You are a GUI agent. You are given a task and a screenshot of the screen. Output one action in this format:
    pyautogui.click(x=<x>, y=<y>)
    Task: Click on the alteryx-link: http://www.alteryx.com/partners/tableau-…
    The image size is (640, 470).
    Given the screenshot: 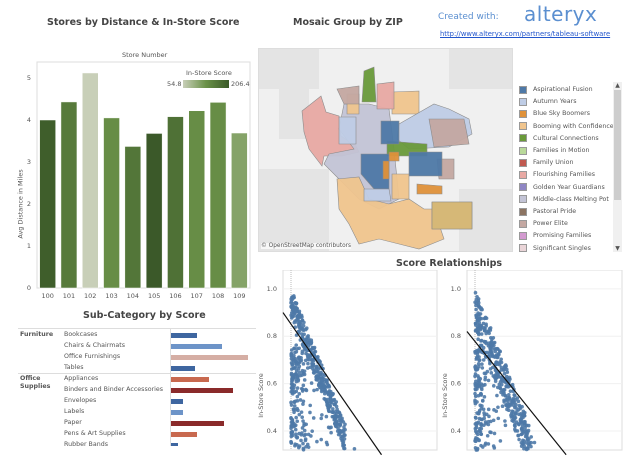 What is the action you would take?
    pyautogui.click(x=525, y=34)
    